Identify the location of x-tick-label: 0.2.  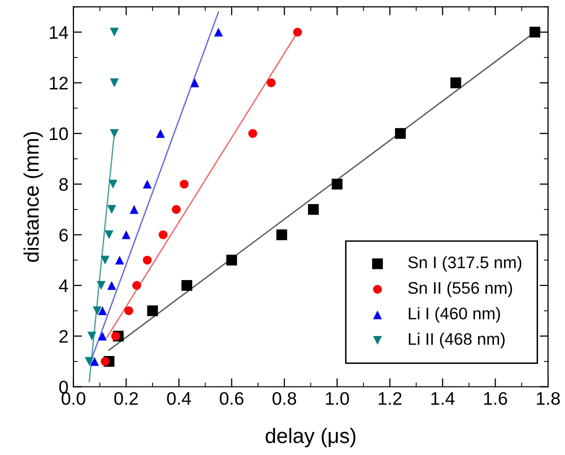
(126, 398).